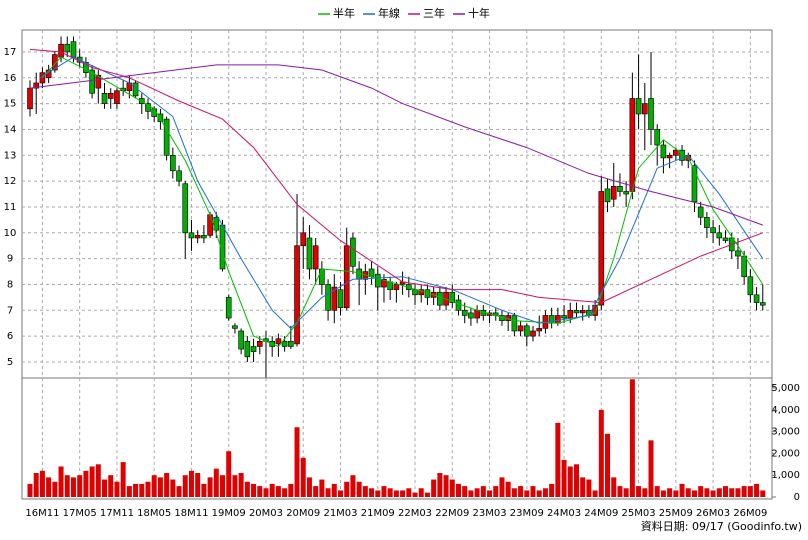 The image size is (808, 540). Describe the element at coordinates (10, 233) in the screenshot. I see `y-tick-label: 10` at that location.